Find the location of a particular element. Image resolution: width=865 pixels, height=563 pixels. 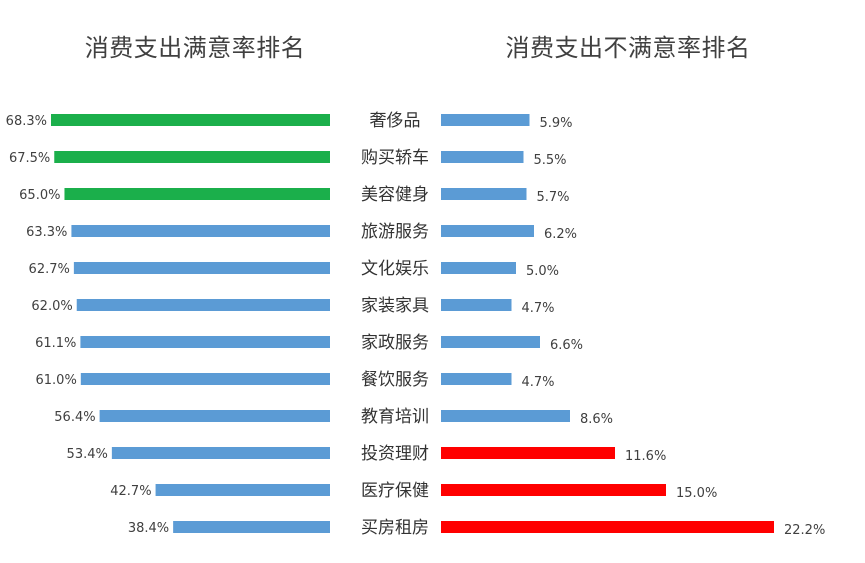

chart-title-satisfaction: 消费支出满意率排名 is located at coordinates (195, 48).